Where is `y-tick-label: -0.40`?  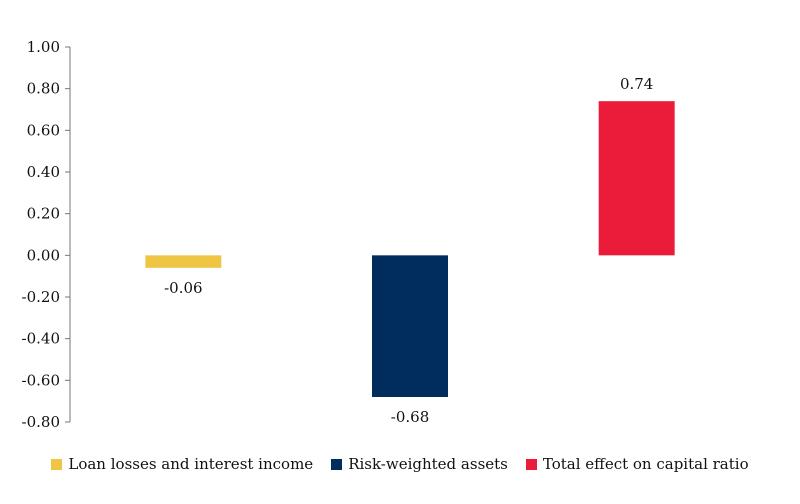
y-tick-label: -0.40 is located at coordinates (41, 339).